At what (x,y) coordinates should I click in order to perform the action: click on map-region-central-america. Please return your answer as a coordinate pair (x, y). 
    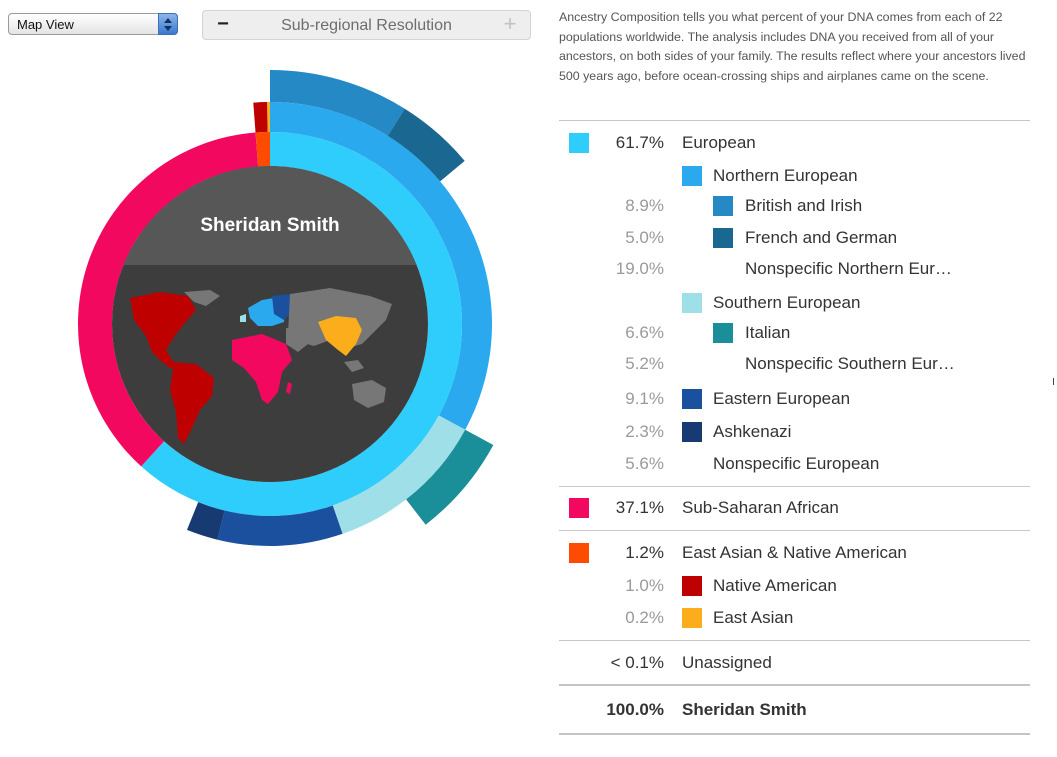
    Looking at the image, I should click on (165, 359).